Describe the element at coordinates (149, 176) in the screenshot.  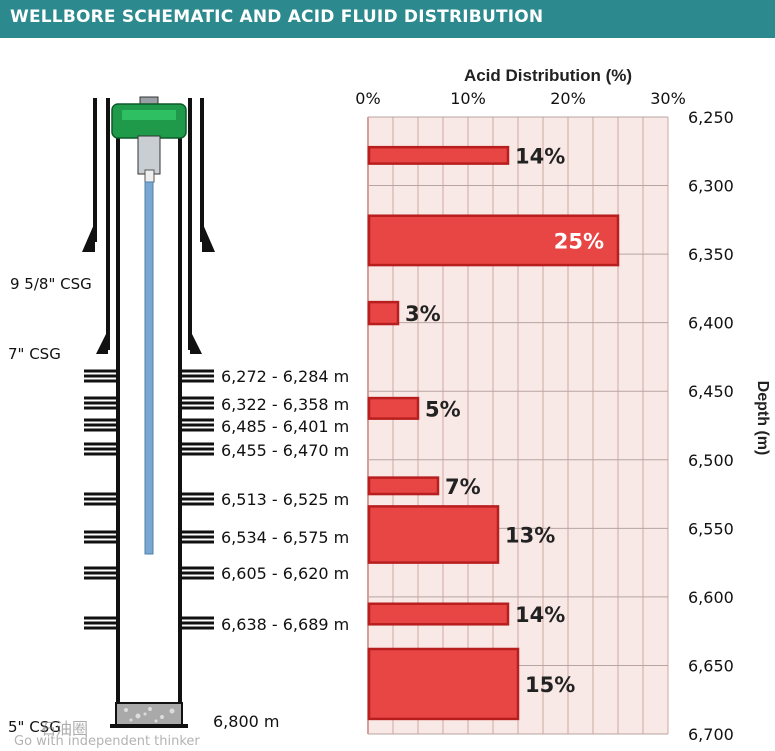
I see `tubing-connector` at that location.